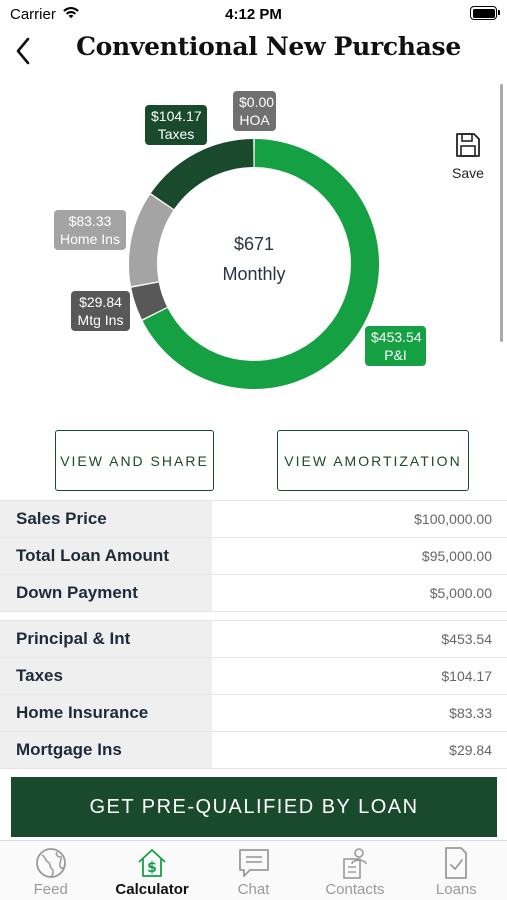 The height and width of the screenshot is (900, 507). What do you see at coordinates (106, 713) in the screenshot?
I see `row-label: Home Insurance` at bounding box center [106, 713].